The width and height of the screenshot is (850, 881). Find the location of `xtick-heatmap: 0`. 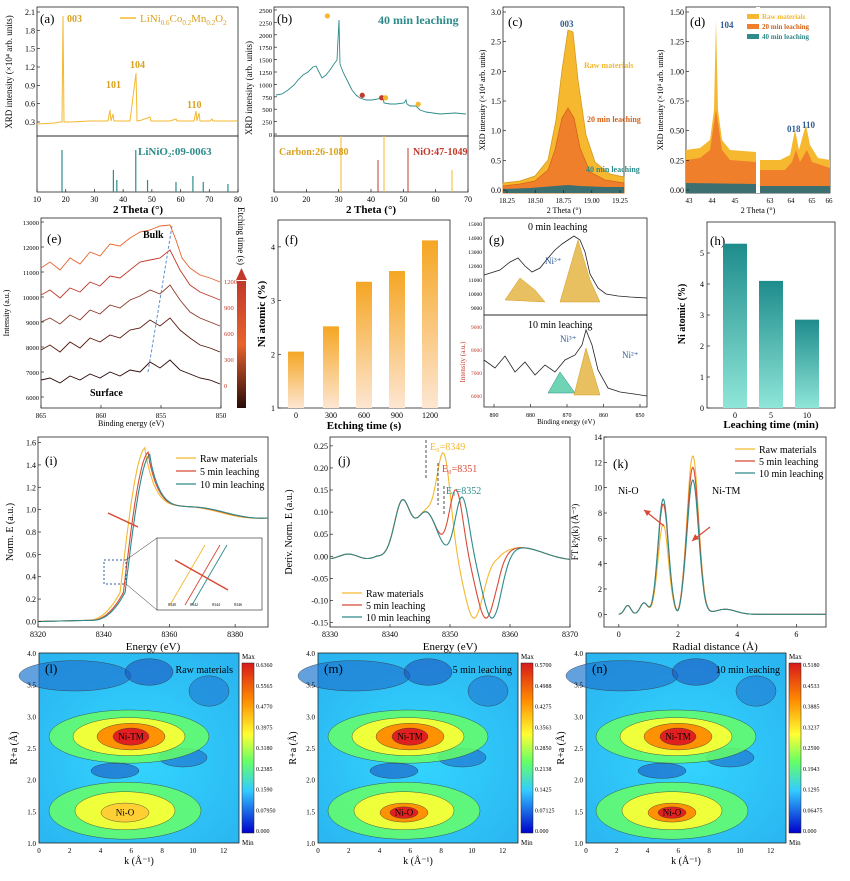

xtick-heatmap: 0 is located at coordinates (39, 851).